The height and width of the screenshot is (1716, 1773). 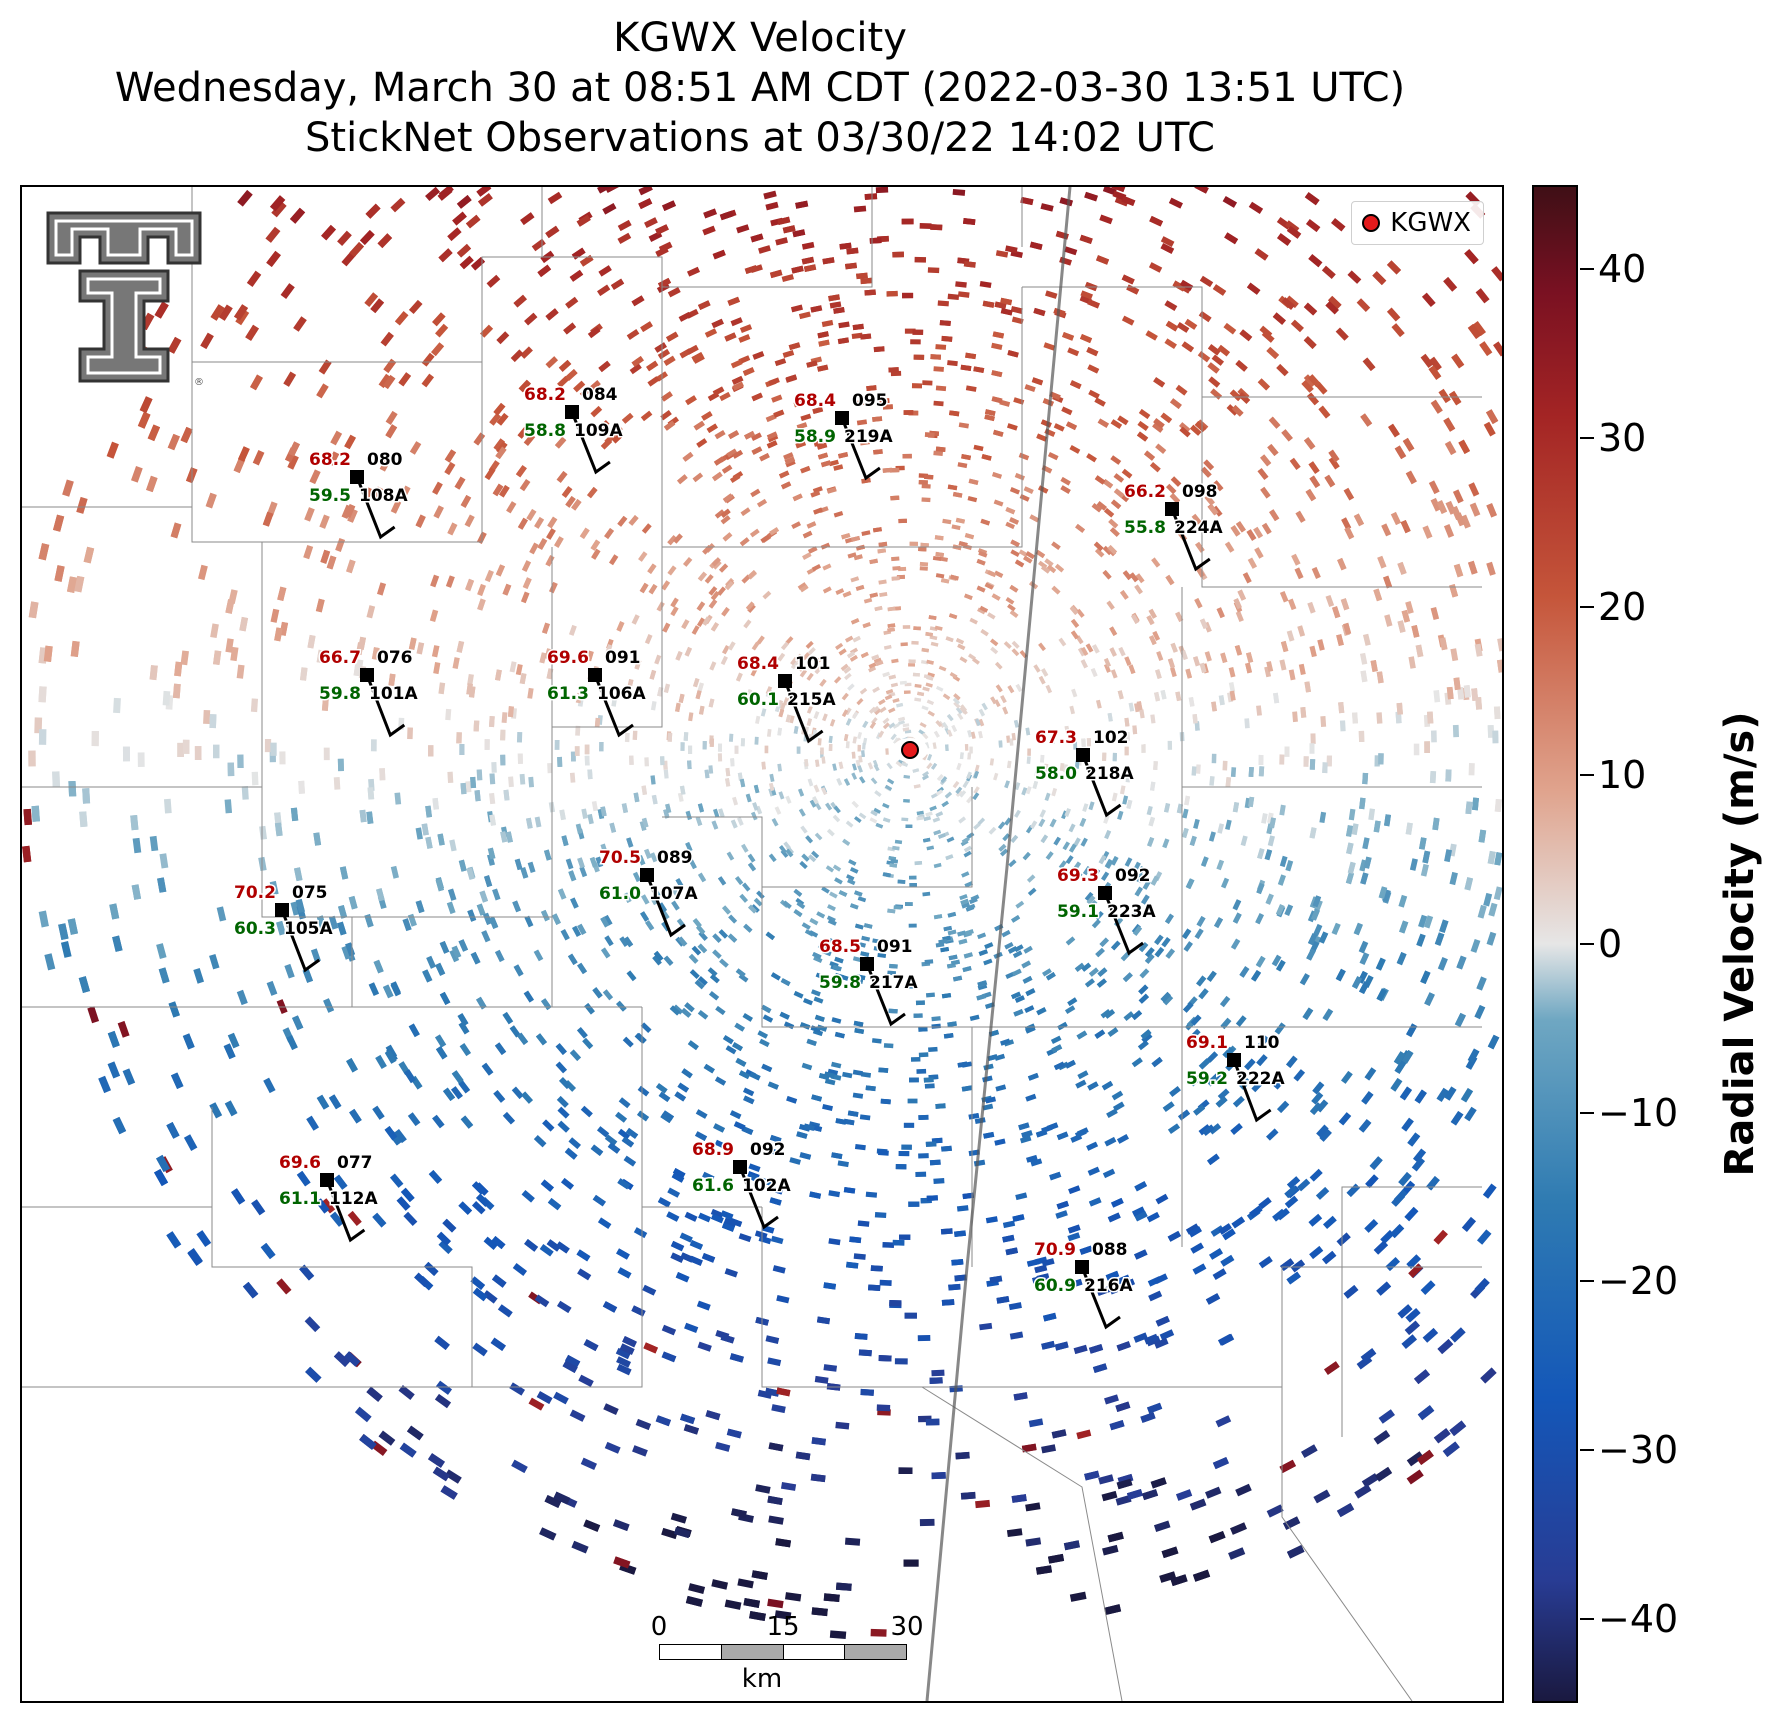 What do you see at coordinates (330, 496) in the screenshot?
I see `station-dewpoint: 59.5` at bounding box center [330, 496].